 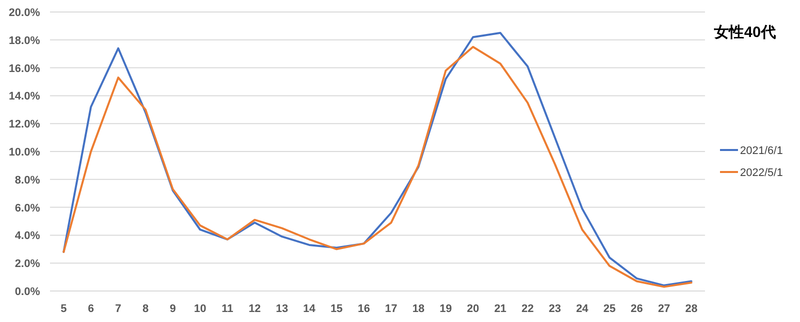 What do you see at coordinates (27, 236) in the screenshot?
I see `y-tick-label: 4.0%` at bounding box center [27, 236].